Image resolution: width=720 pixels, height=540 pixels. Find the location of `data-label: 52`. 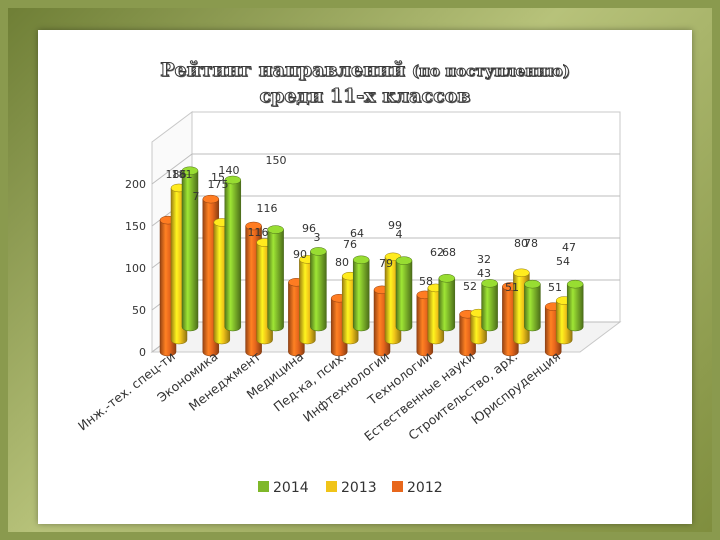

data-label: 52 is located at coordinates (470, 286).